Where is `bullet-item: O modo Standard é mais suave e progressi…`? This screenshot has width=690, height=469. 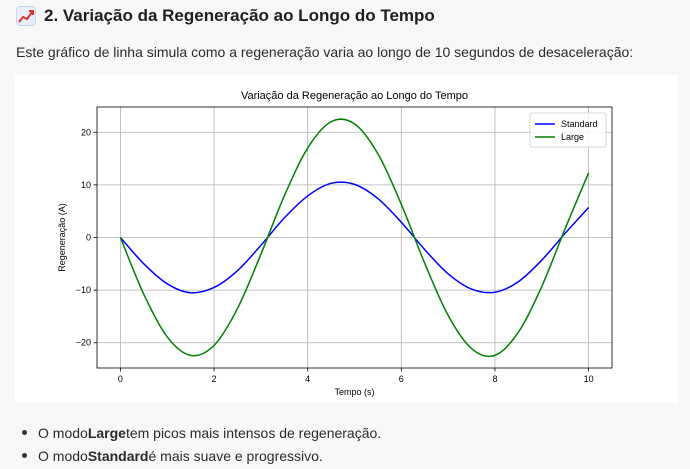
bullet-item: O modo Standard é mais suave e progressi… is located at coordinates (199, 455).